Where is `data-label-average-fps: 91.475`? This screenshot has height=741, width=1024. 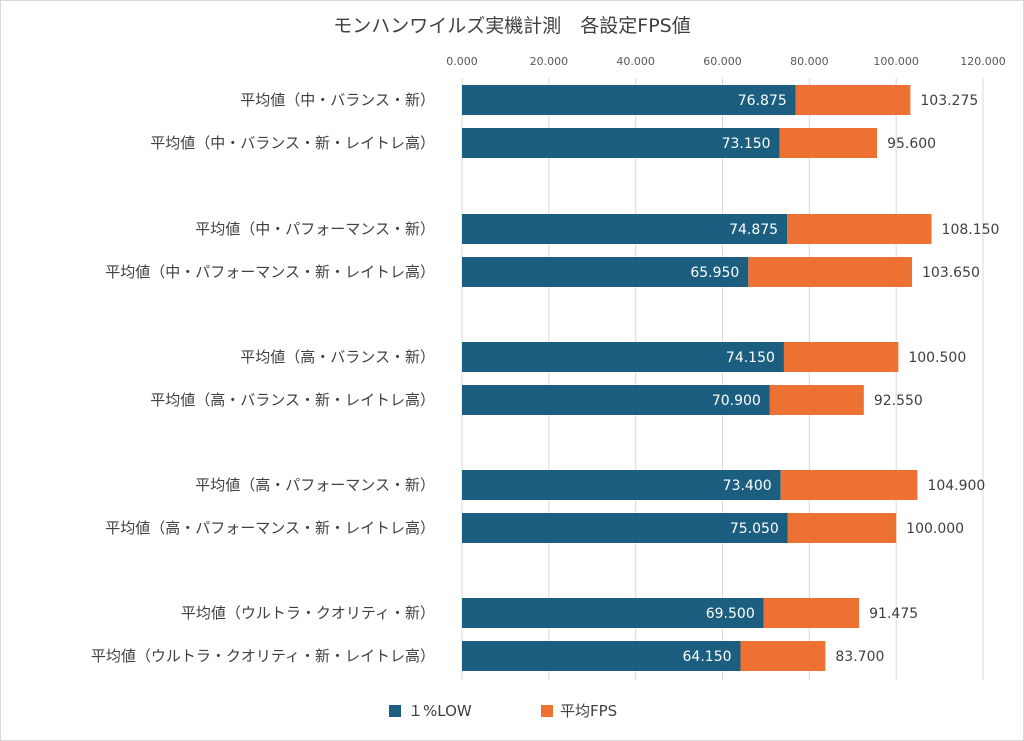 data-label-average-fps: 91.475 is located at coordinates (893, 614).